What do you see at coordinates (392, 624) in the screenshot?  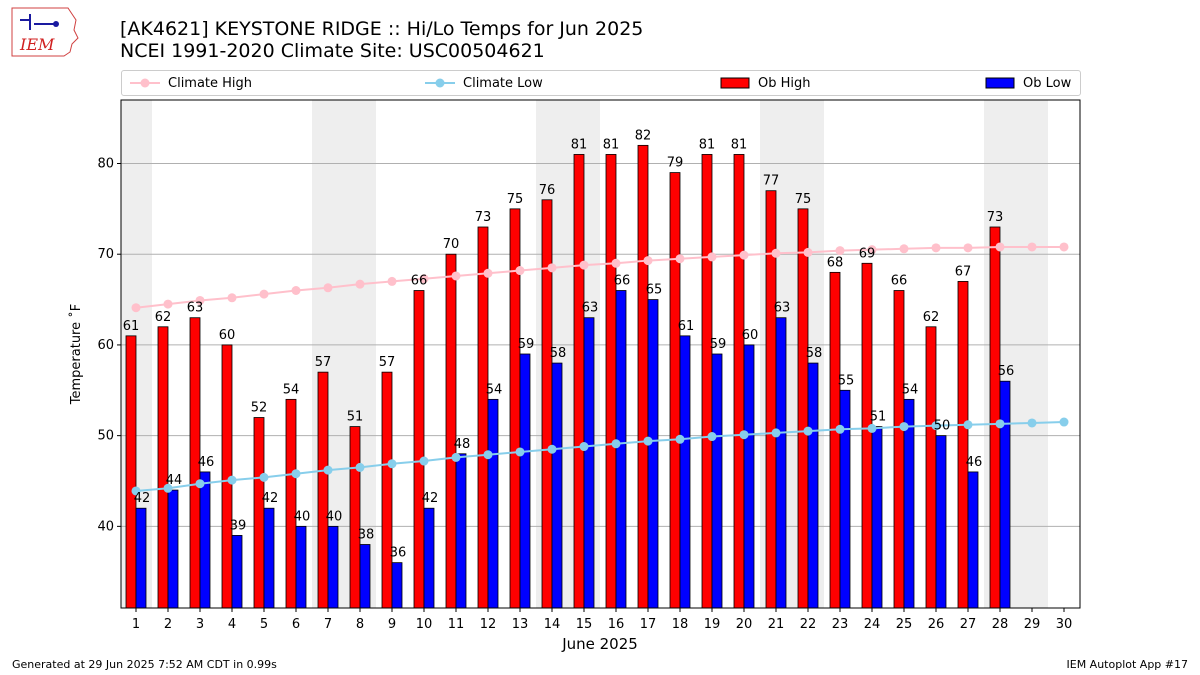 I see `x-tick-label: 9` at bounding box center [392, 624].